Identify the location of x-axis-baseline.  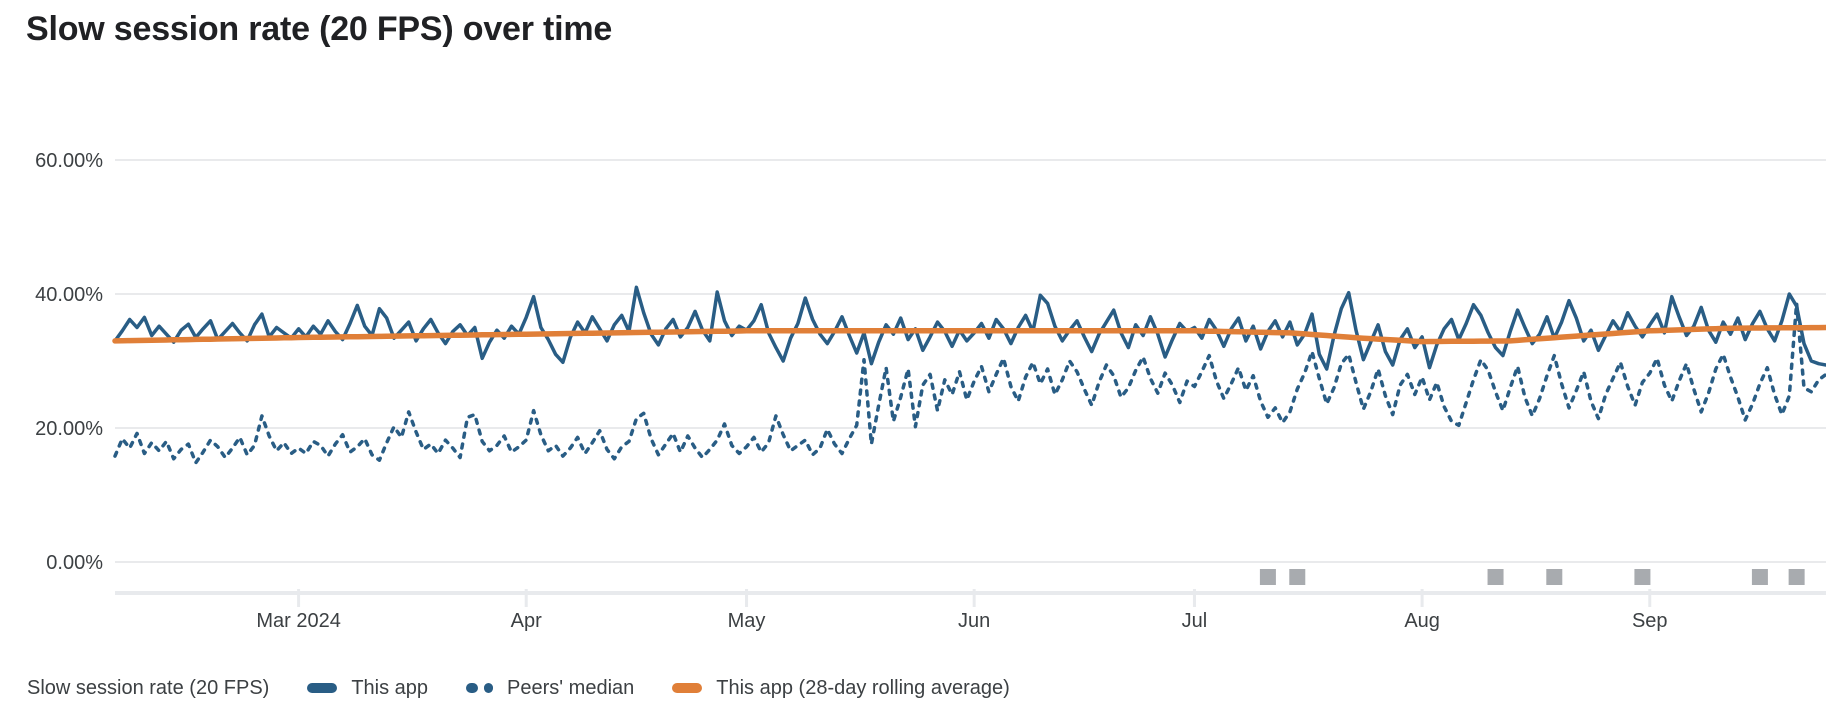
(970, 593).